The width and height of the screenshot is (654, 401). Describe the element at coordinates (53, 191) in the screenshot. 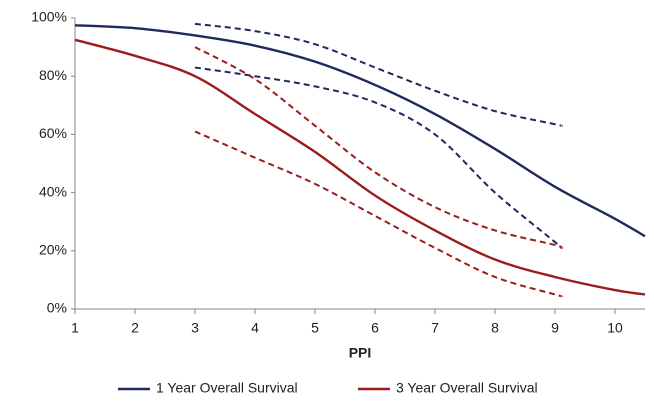

I see `y-tick-label: 40%` at that location.